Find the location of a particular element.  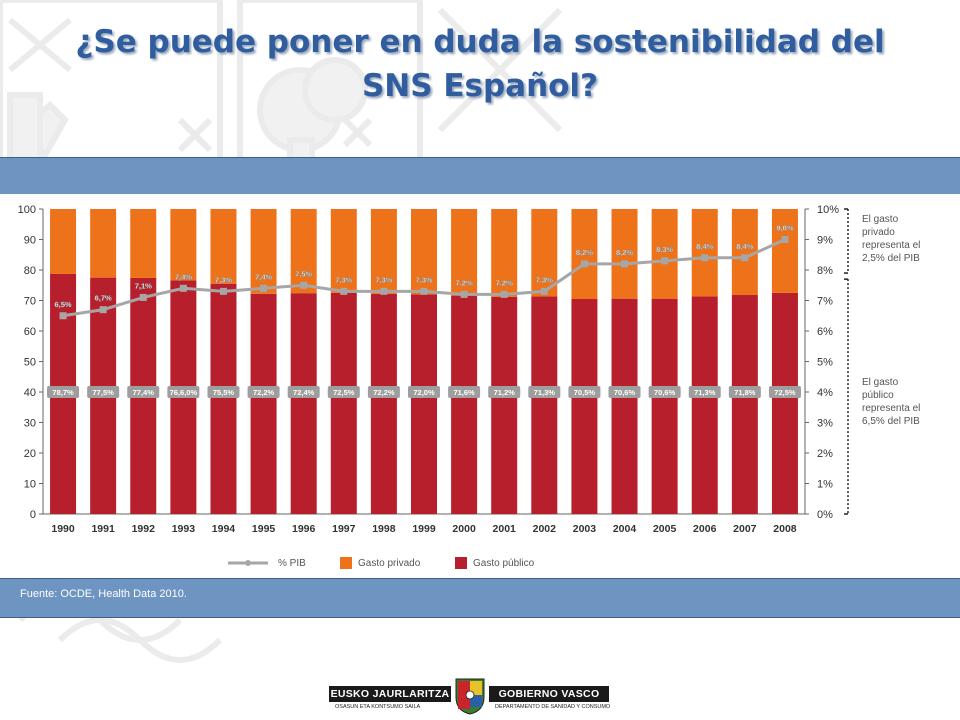

x-tick-label-1997: 1997 is located at coordinates (344, 529).